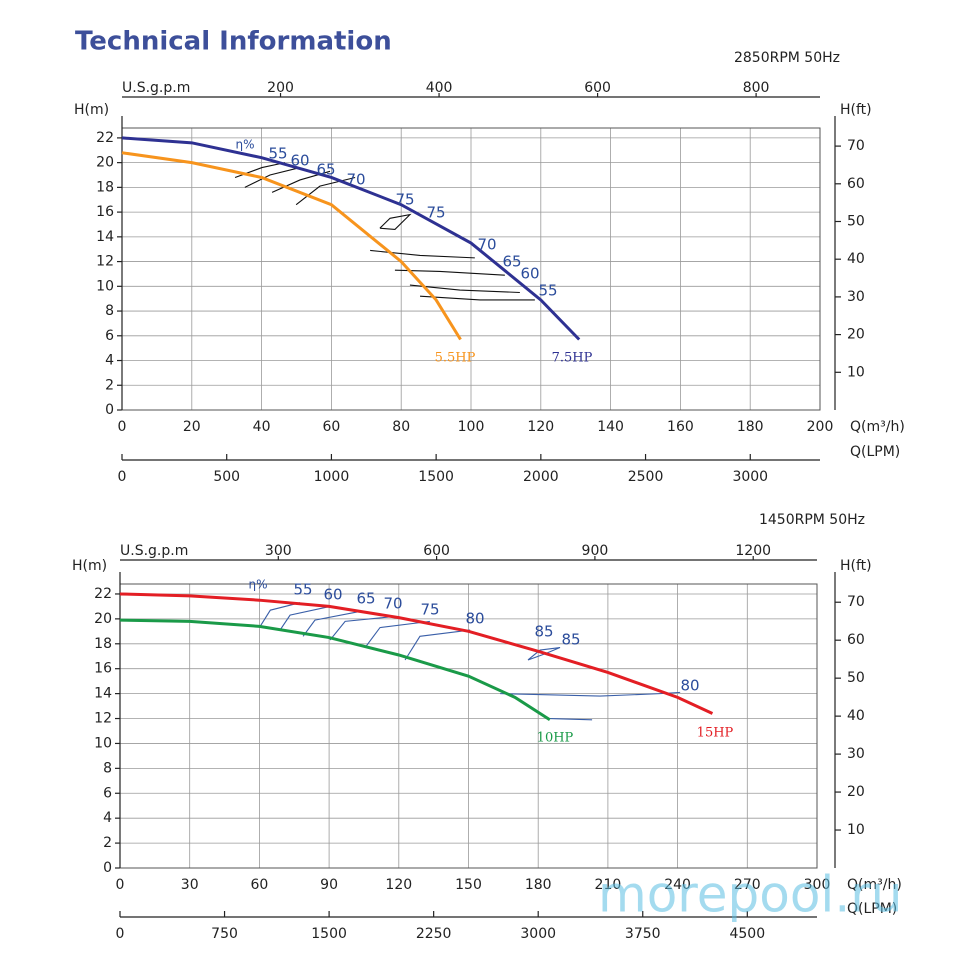  Describe the element at coordinates (572, 358) in the screenshot. I see `curve-label: 7.5HP` at that location.